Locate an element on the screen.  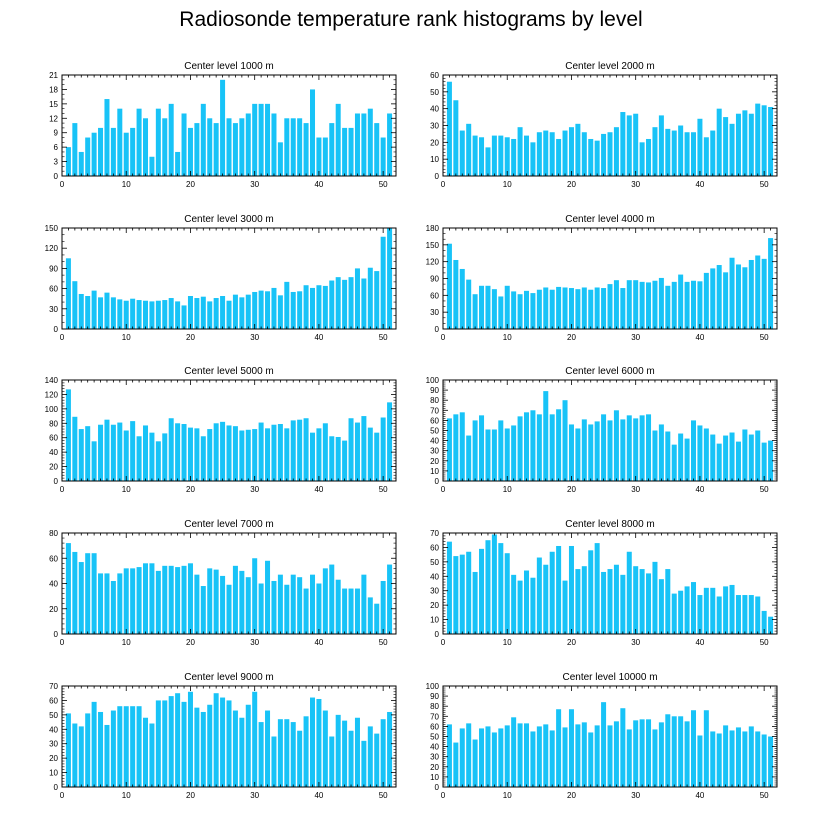
y-tick-label: 60 is located at coordinates (53, 438).